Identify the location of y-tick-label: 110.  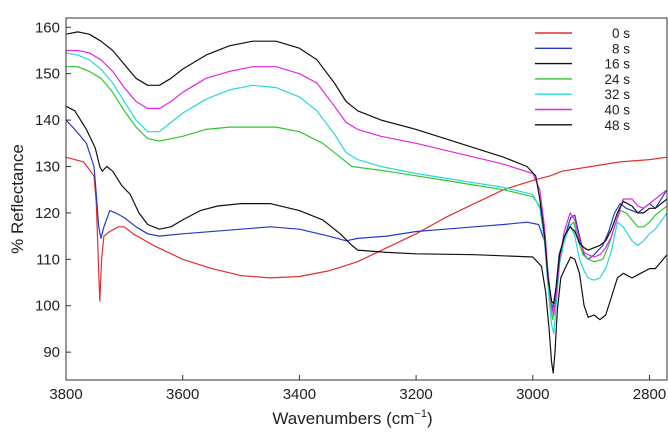
(48, 259).